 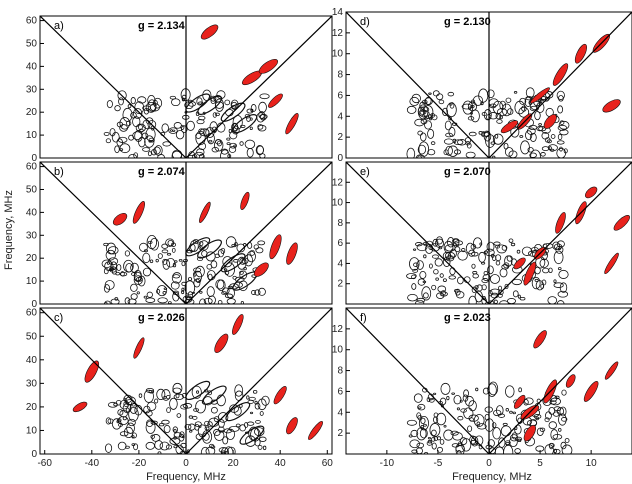 I want to click on x-tick-label: -60, so click(x=44, y=463).